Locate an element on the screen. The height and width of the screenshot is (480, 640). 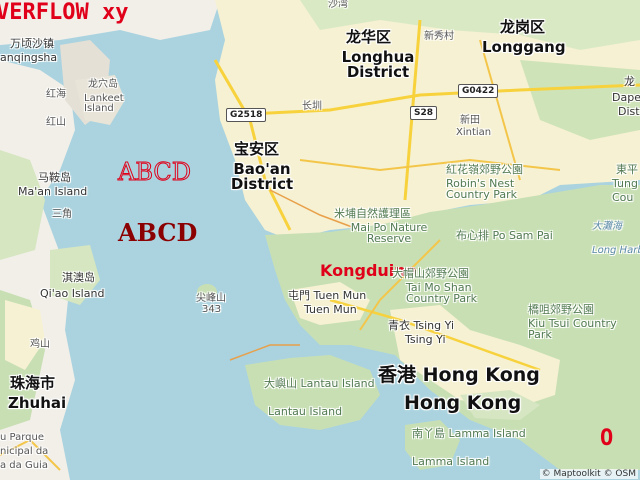
place-xintian-en: Xintian is located at coordinates (474, 132).